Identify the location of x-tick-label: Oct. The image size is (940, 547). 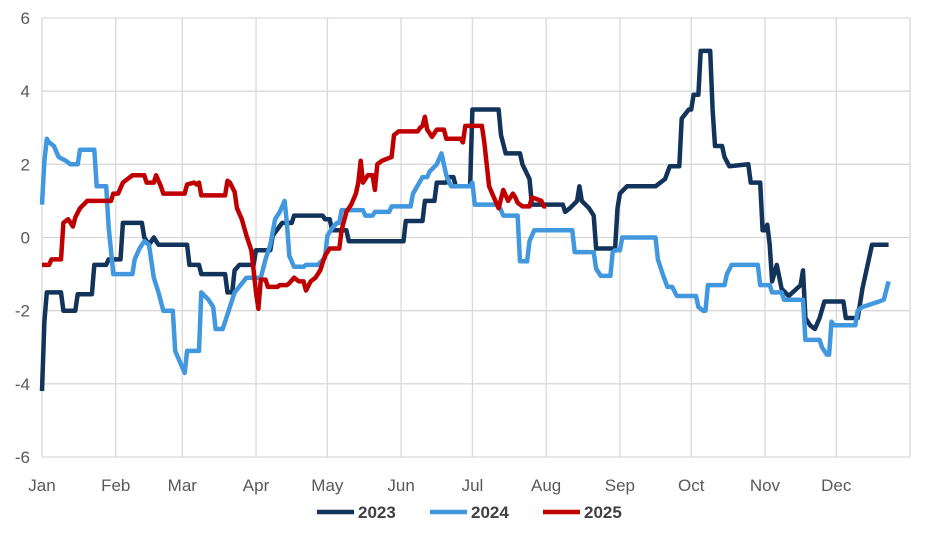
(691, 485).